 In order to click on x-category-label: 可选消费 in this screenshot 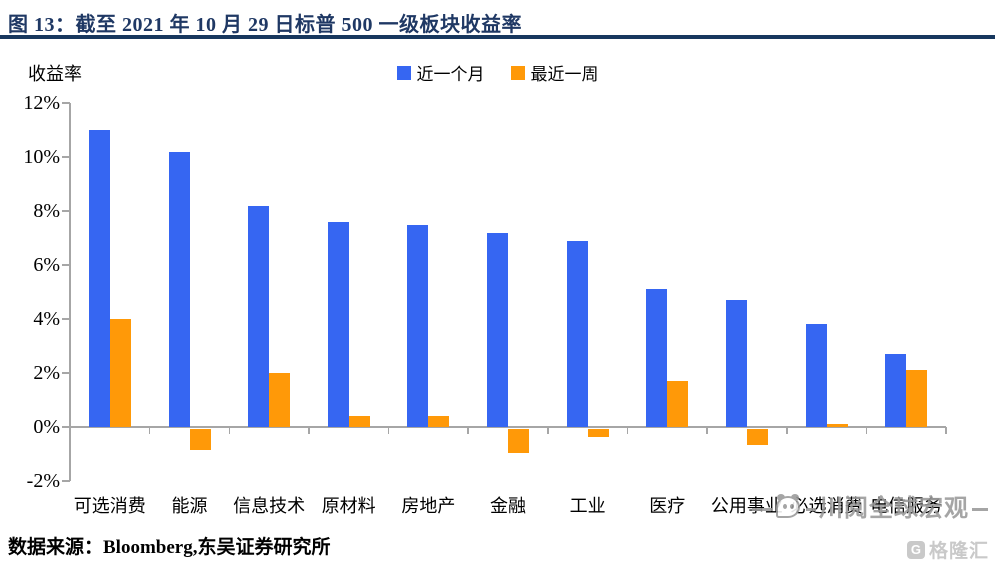, I will do `click(109, 506)`.